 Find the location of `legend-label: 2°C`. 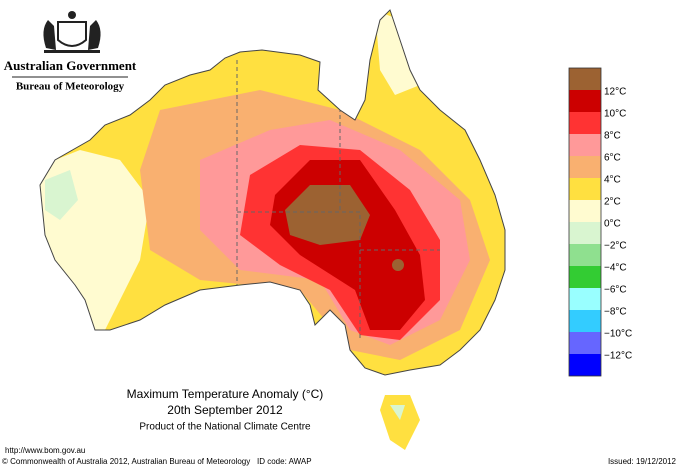

legend-label: 2°C is located at coordinates (612, 202).